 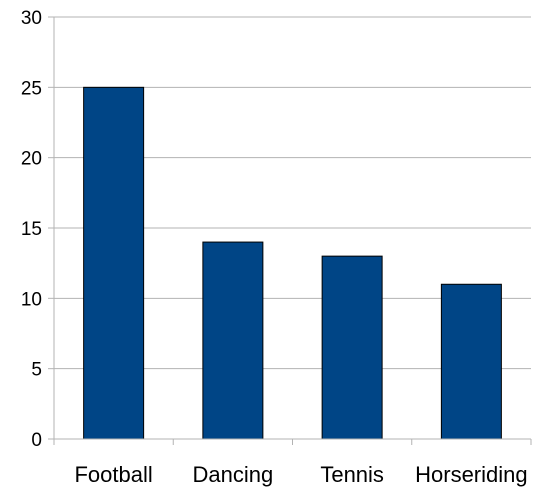 What do you see at coordinates (31, 159) in the screenshot?
I see `y-tick-label-20: 20` at bounding box center [31, 159].